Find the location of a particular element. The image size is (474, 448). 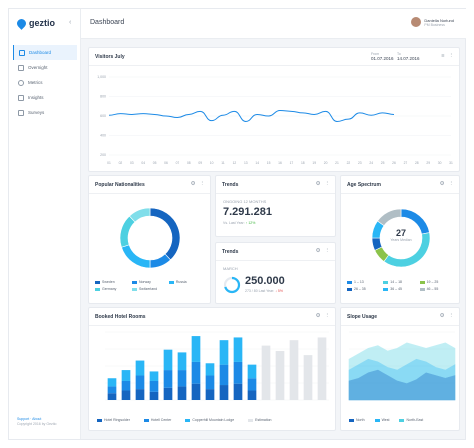

user-menu: Daniella Norlund PM Business is located at coordinates (432, 22).